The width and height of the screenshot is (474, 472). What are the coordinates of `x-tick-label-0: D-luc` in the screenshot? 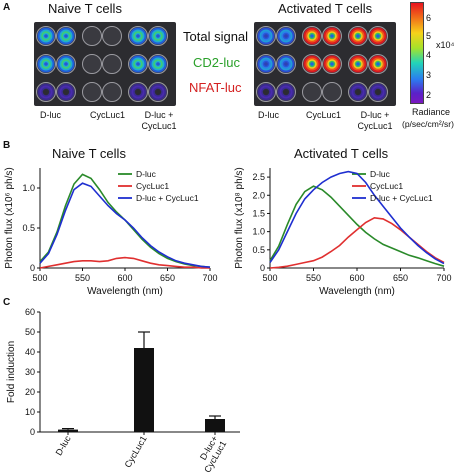 It's located at (63, 446).